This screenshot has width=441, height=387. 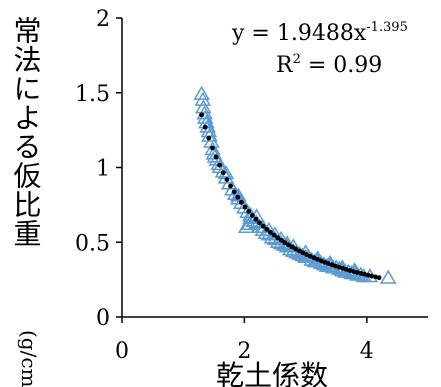 I want to click on x-tick-label: 0, so click(x=122, y=351).